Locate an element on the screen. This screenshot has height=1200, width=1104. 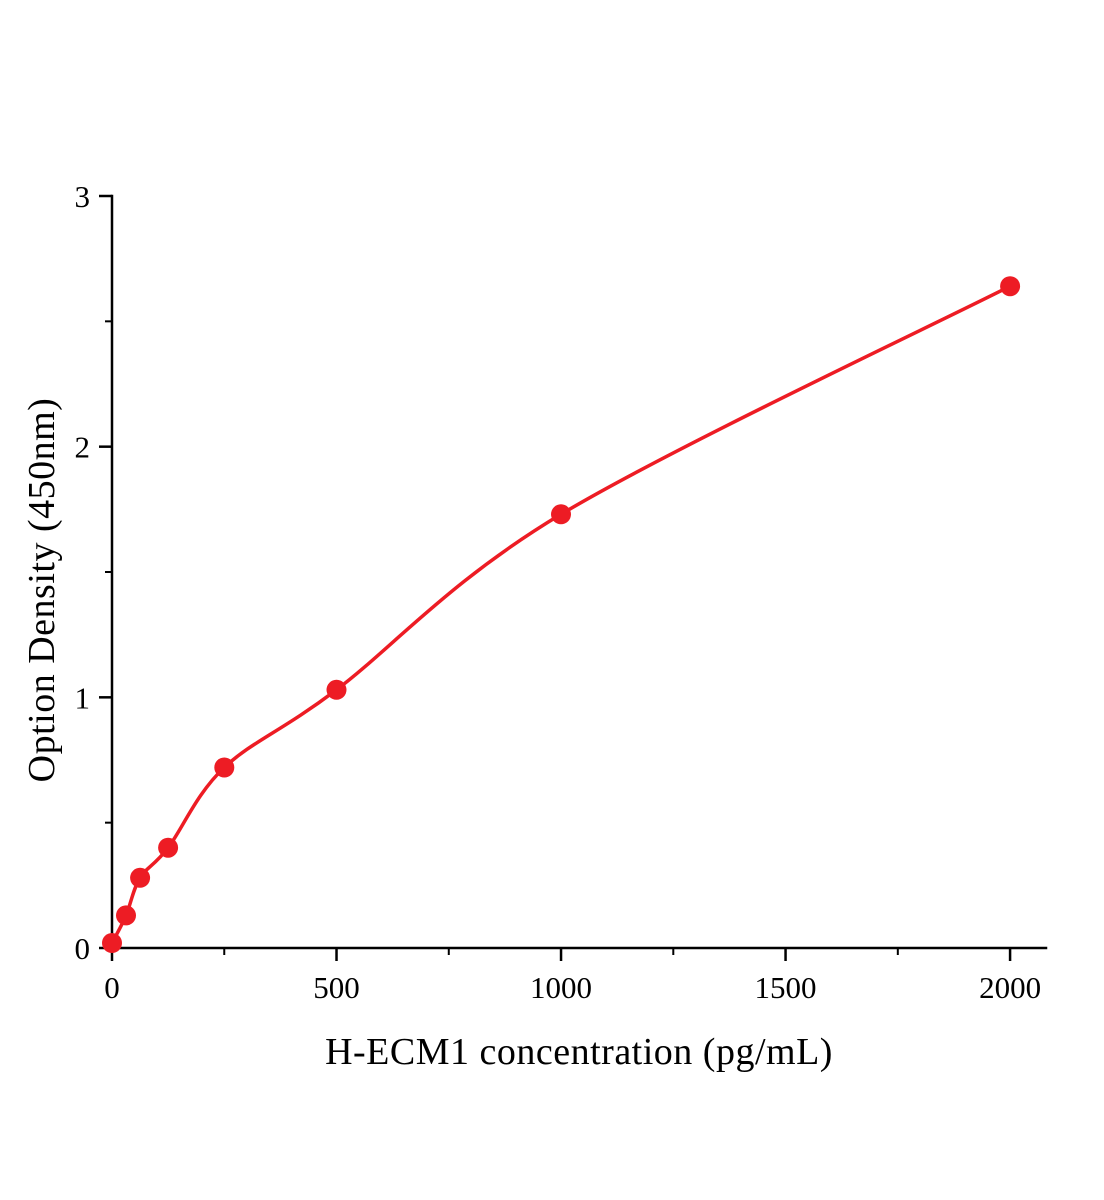
y-axis-tick-label: 0 is located at coordinates (83, 948).